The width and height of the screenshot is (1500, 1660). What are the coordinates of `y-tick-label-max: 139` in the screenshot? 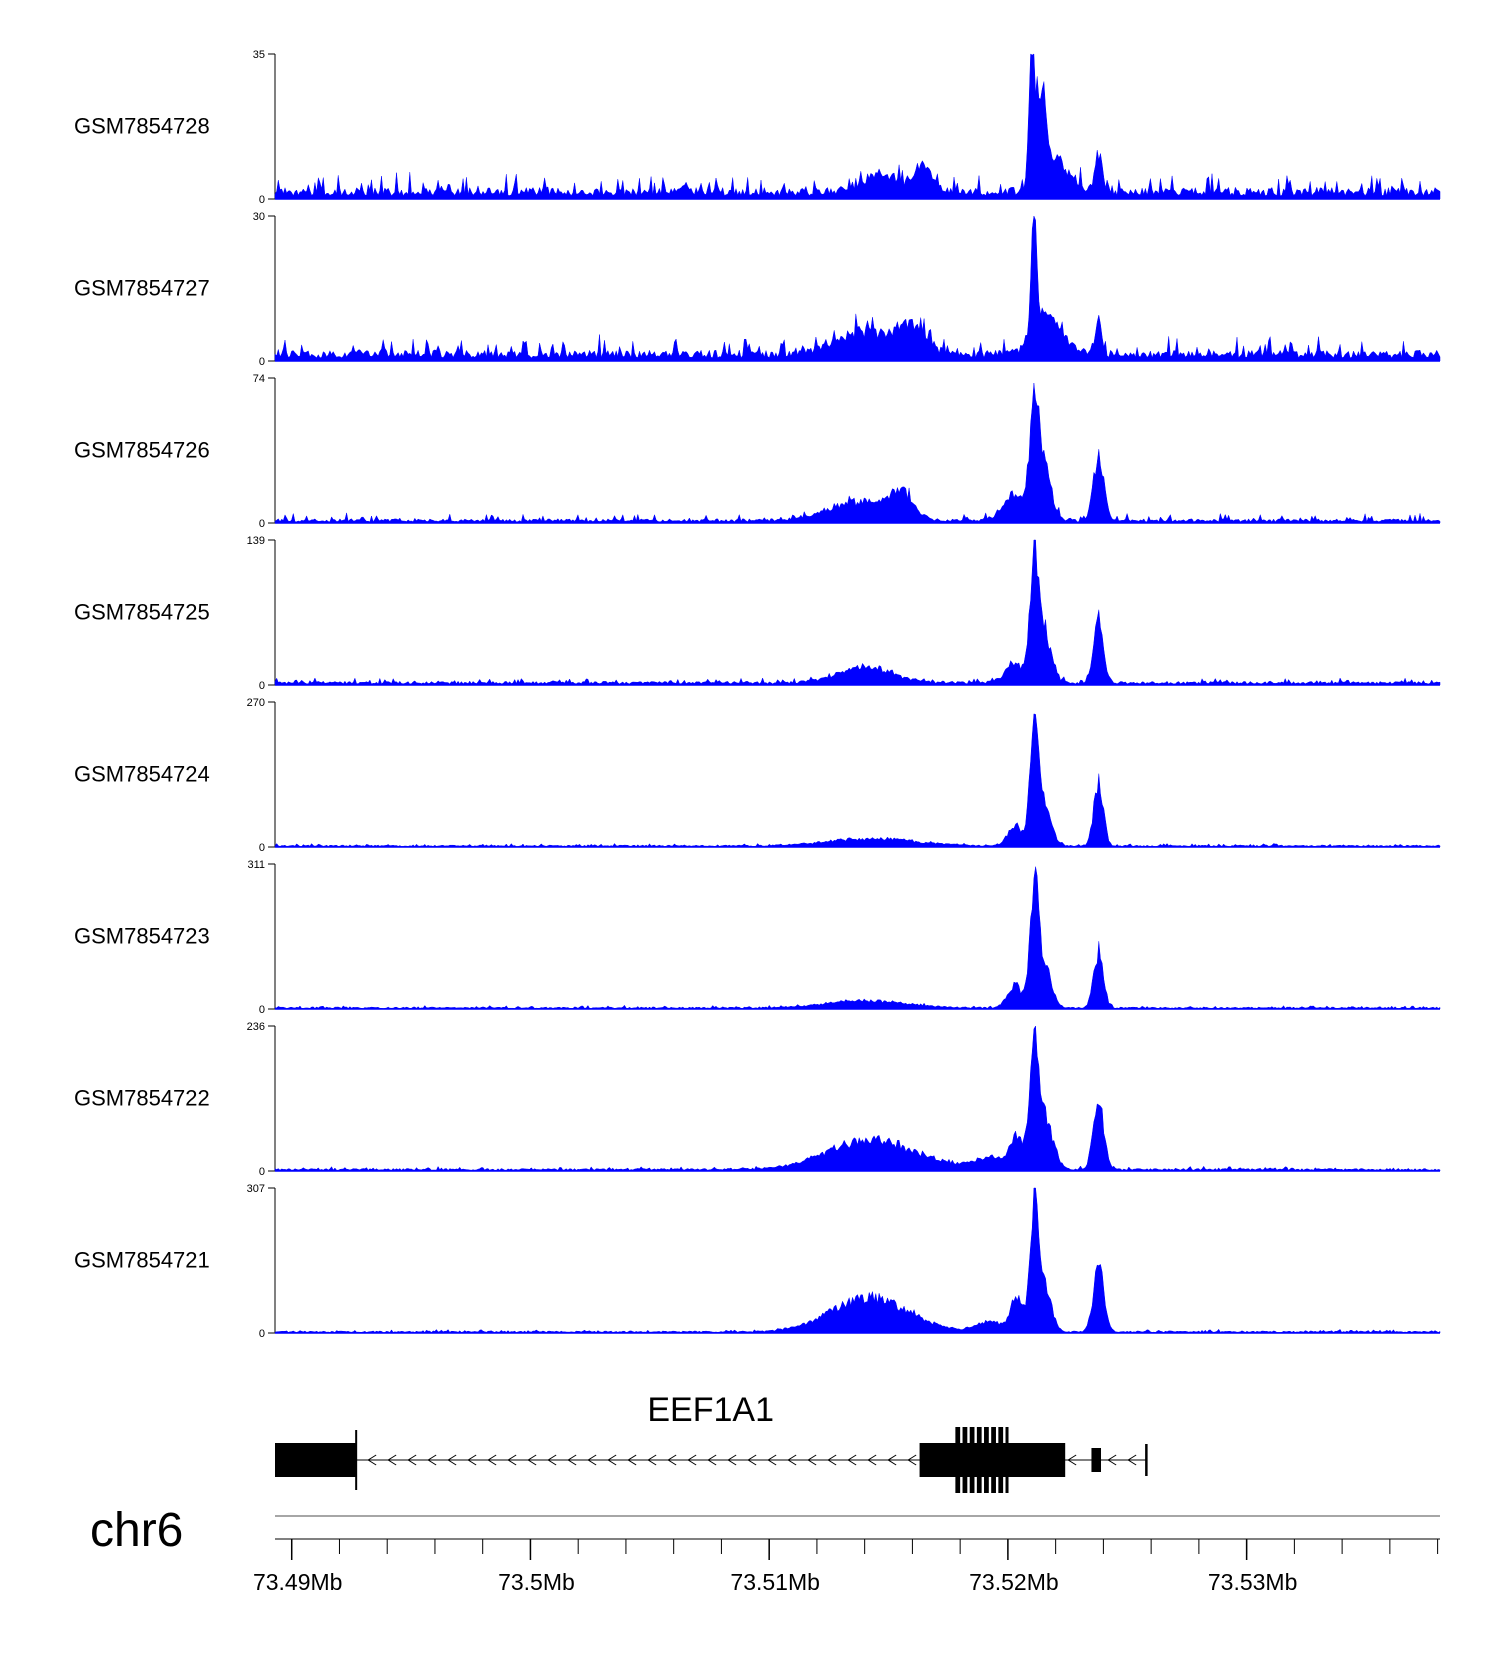 It's located at (256, 541).